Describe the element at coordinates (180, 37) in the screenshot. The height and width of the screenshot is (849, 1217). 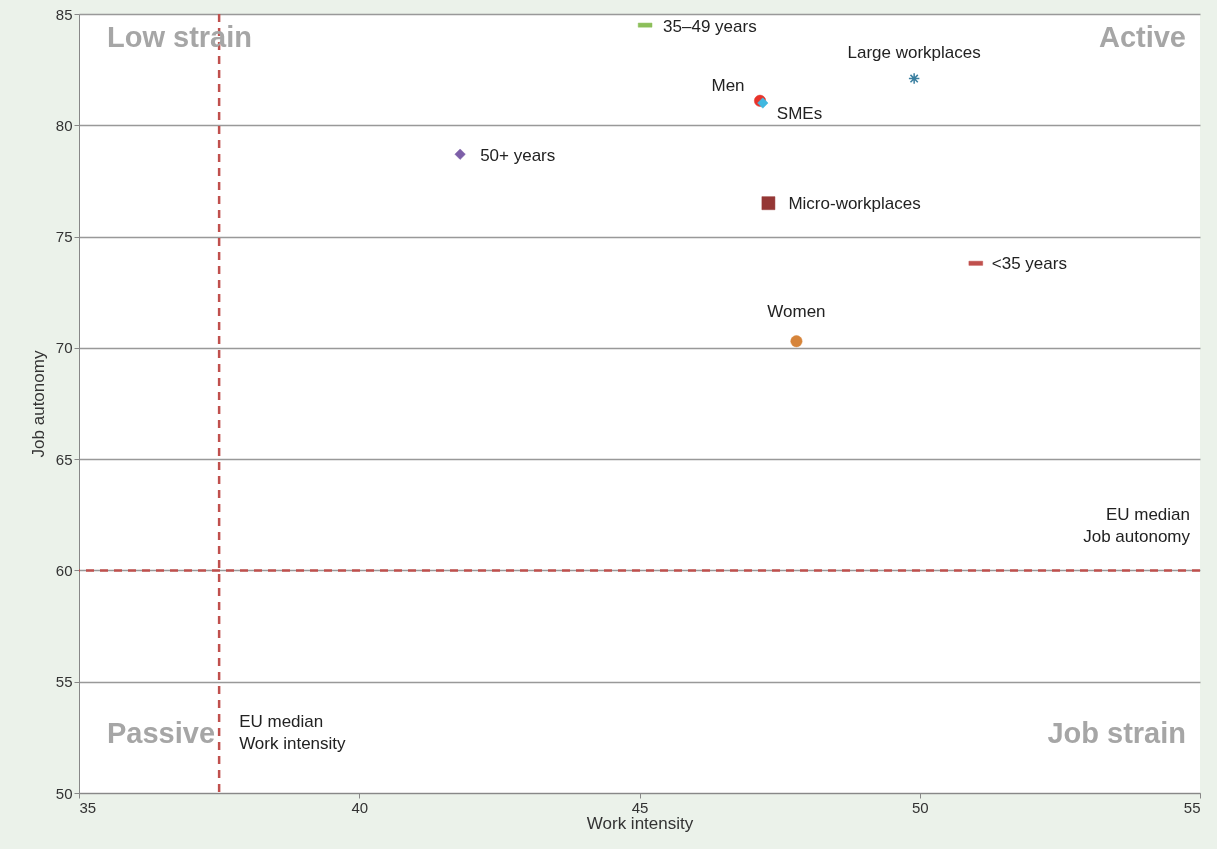
I see `annotation: Low strain` at that location.